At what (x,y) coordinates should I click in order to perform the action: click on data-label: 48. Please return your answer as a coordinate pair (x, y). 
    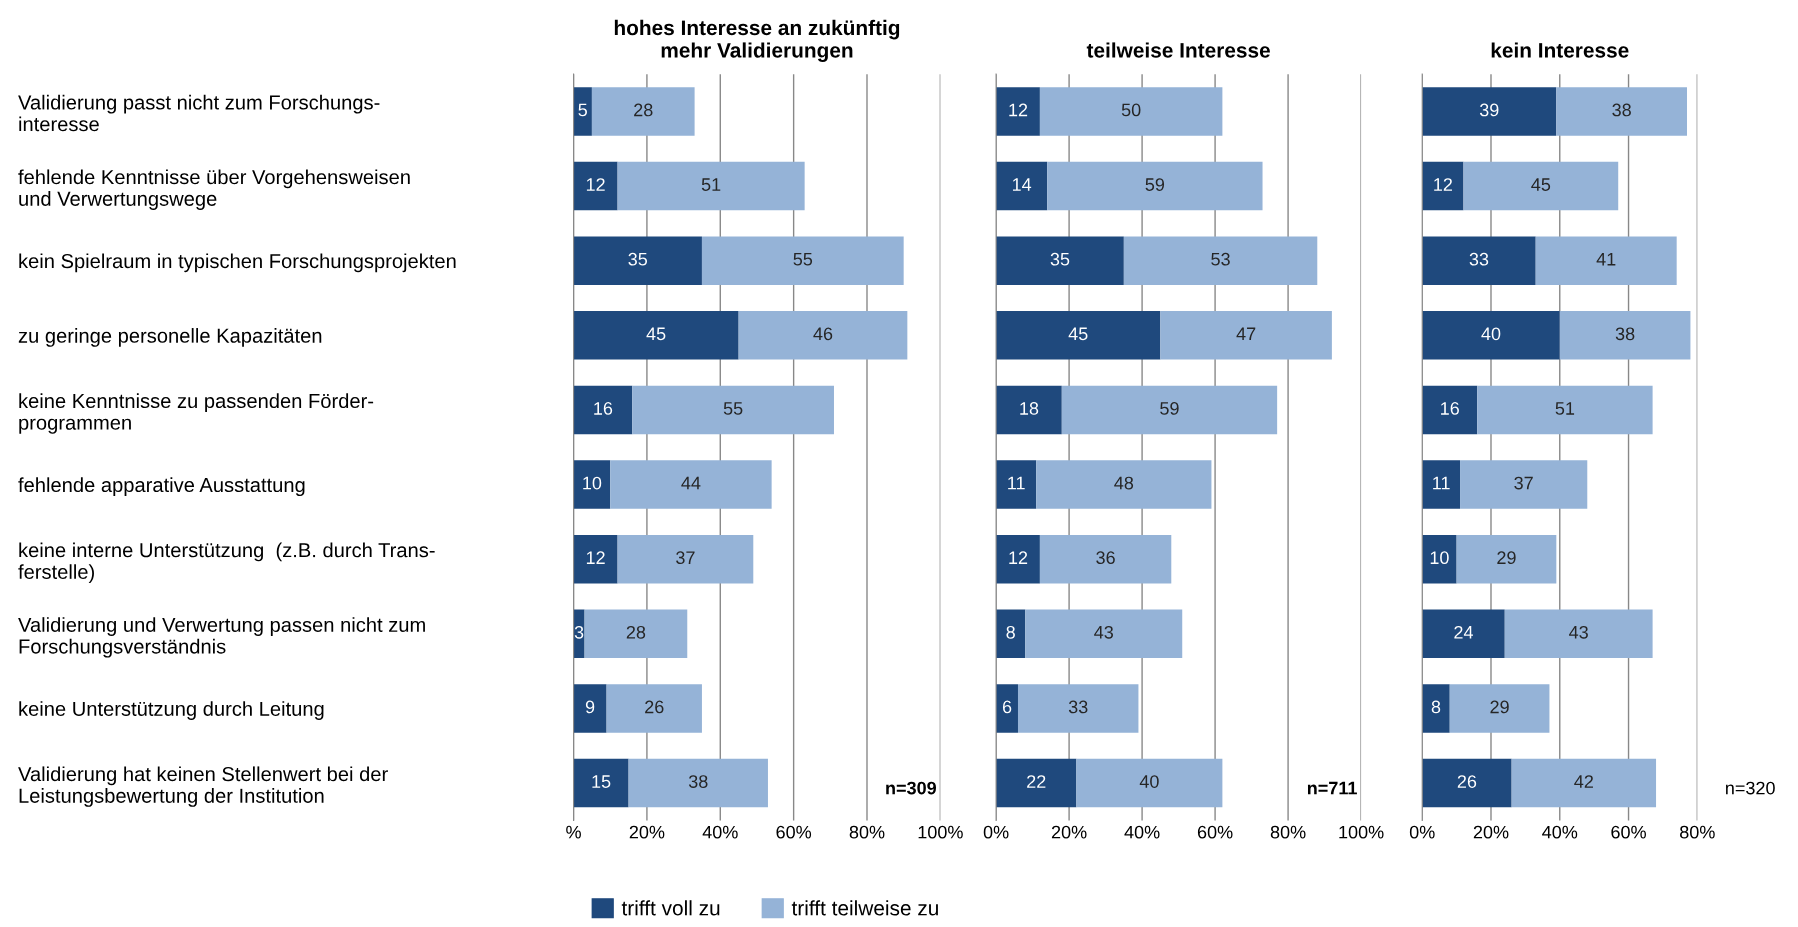
    Looking at the image, I should click on (1124, 483).